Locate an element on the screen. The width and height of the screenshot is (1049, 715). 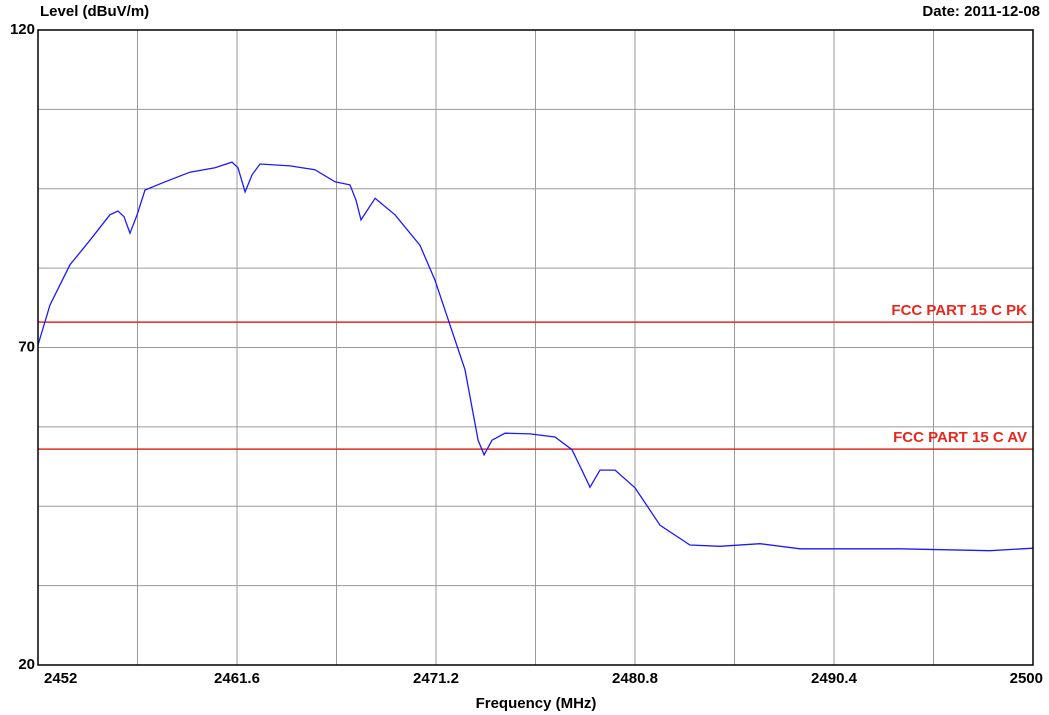
date-label: Date: 2011-12-08 is located at coordinates (981, 11).